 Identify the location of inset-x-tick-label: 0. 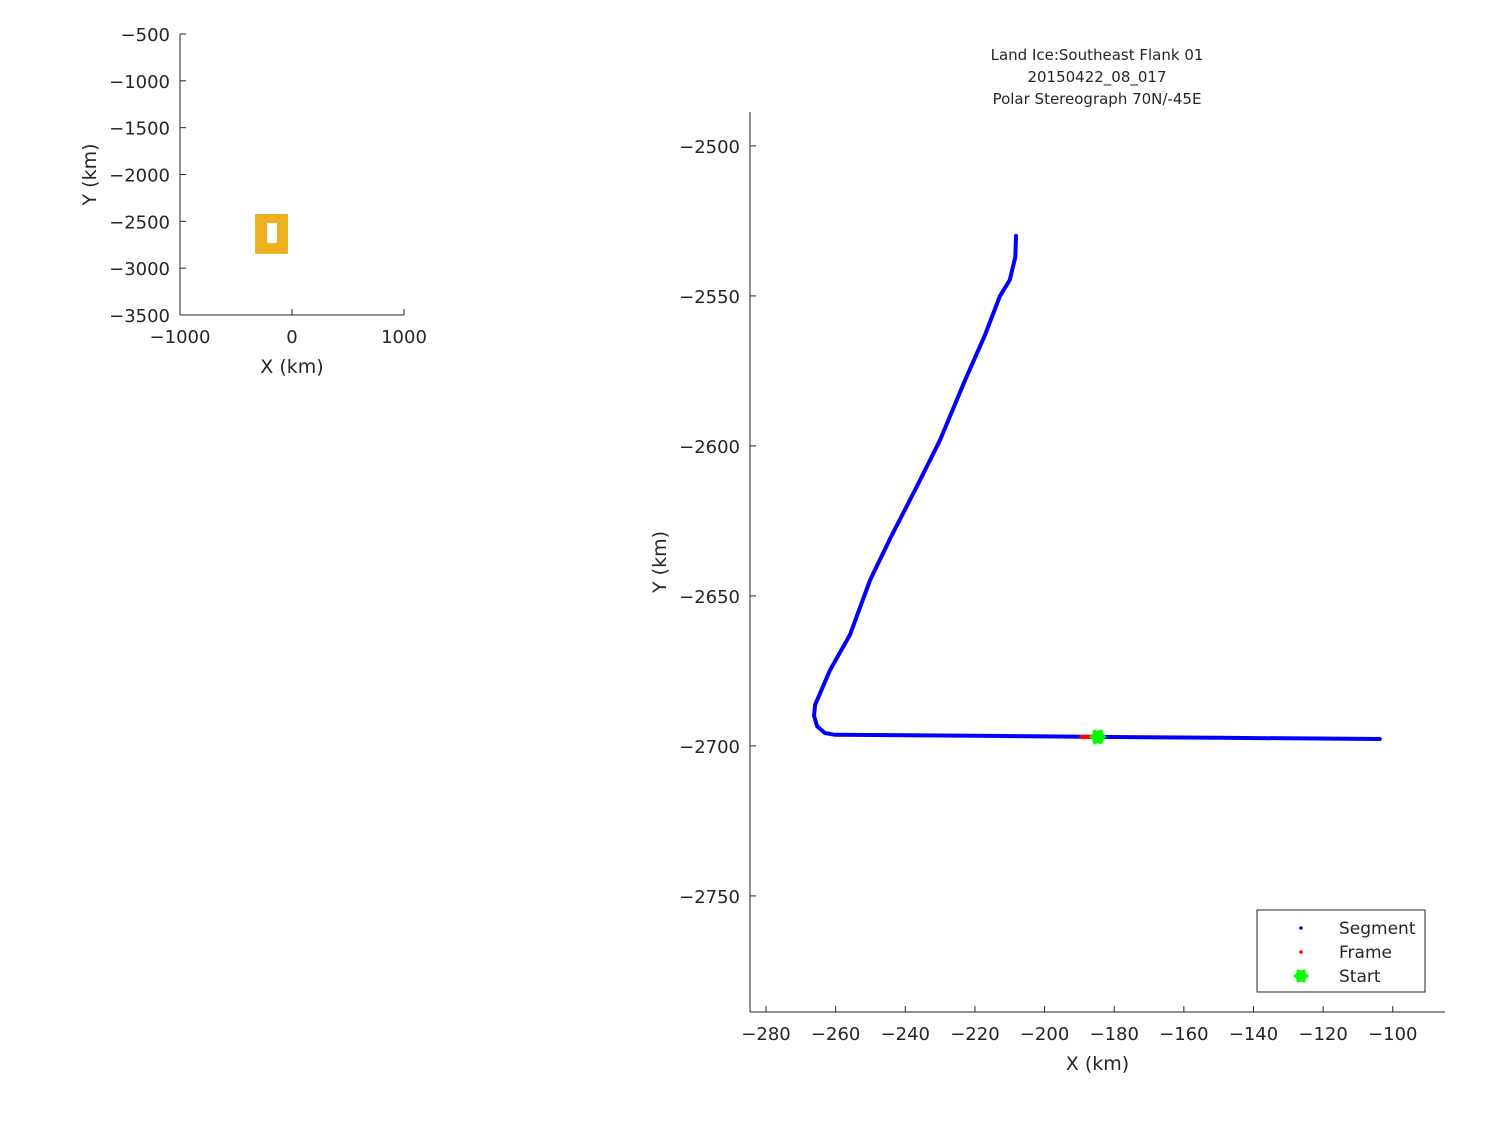
(291, 337).